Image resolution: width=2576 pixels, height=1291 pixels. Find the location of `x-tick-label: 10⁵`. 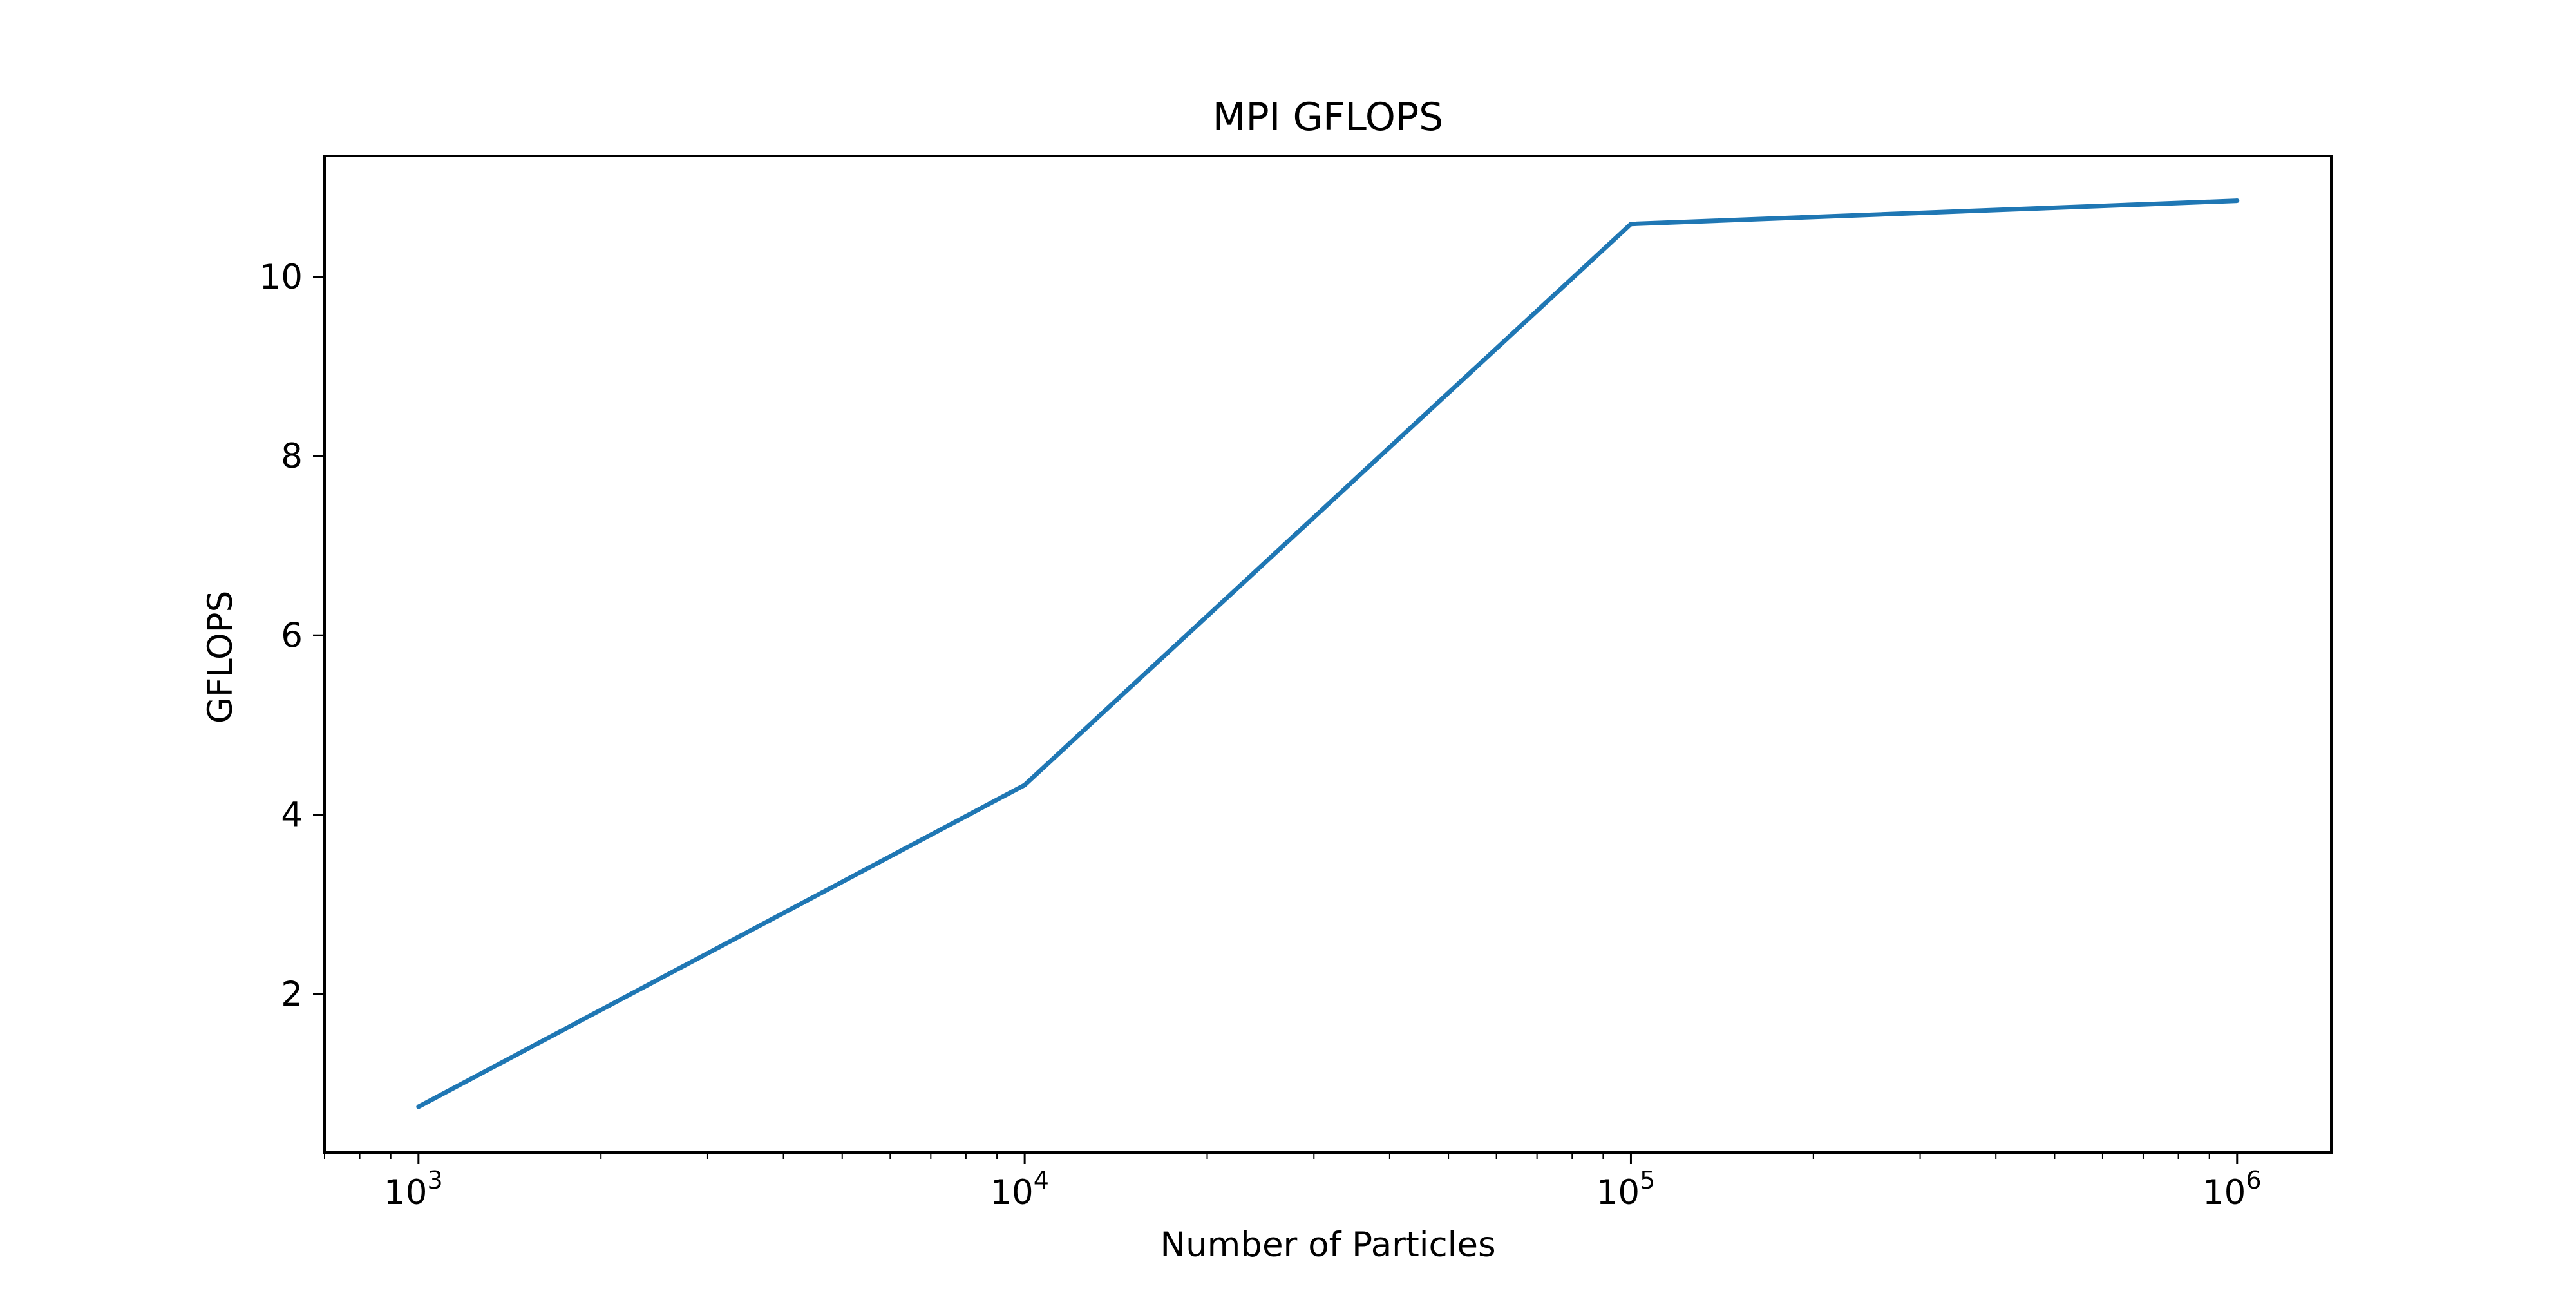

x-tick-label: 10⁵ is located at coordinates (1626, 1189).